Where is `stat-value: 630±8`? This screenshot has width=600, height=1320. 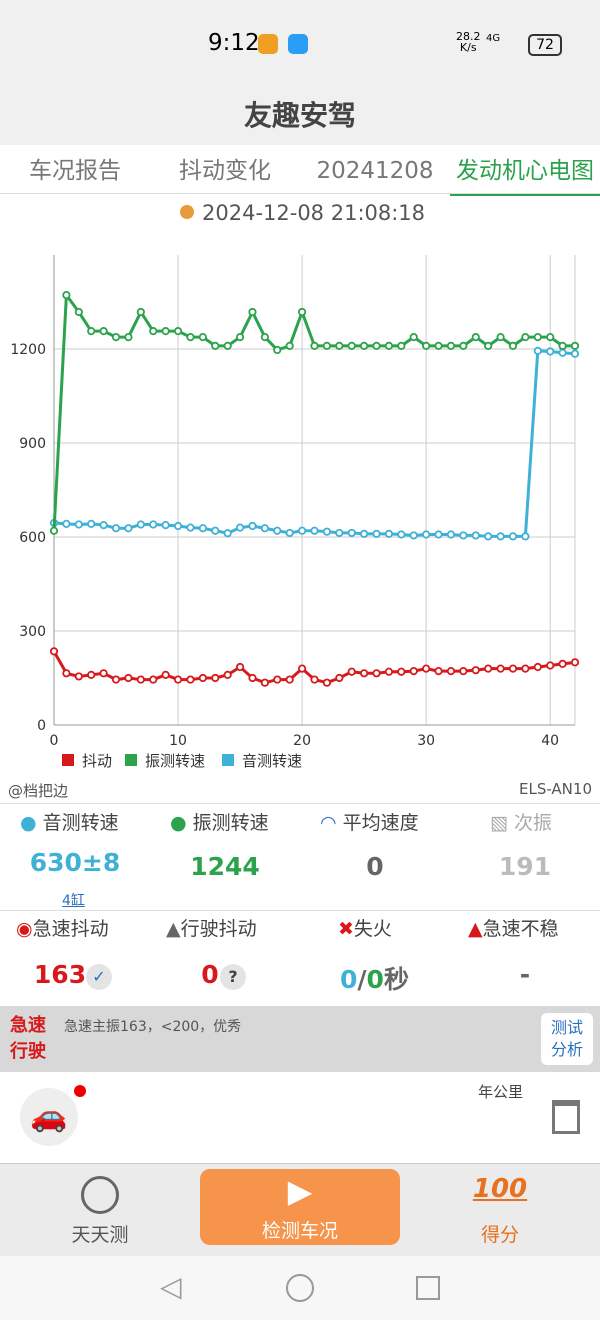
stat-value: 630±8 is located at coordinates (75, 862).